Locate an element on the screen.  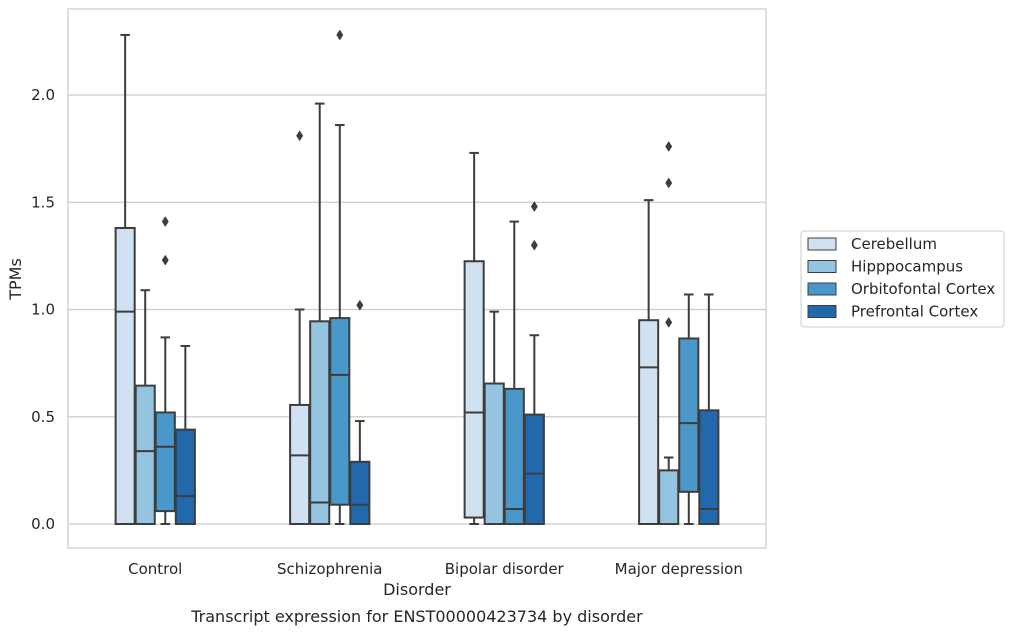
x-axis-label: Disorder is located at coordinates (417, 589).